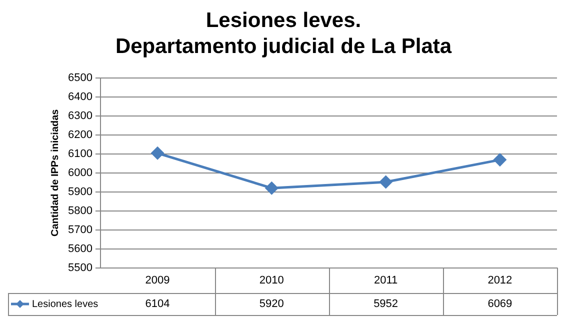 The width and height of the screenshot is (567, 325). I want to click on data-label: 6069, so click(500, 304).